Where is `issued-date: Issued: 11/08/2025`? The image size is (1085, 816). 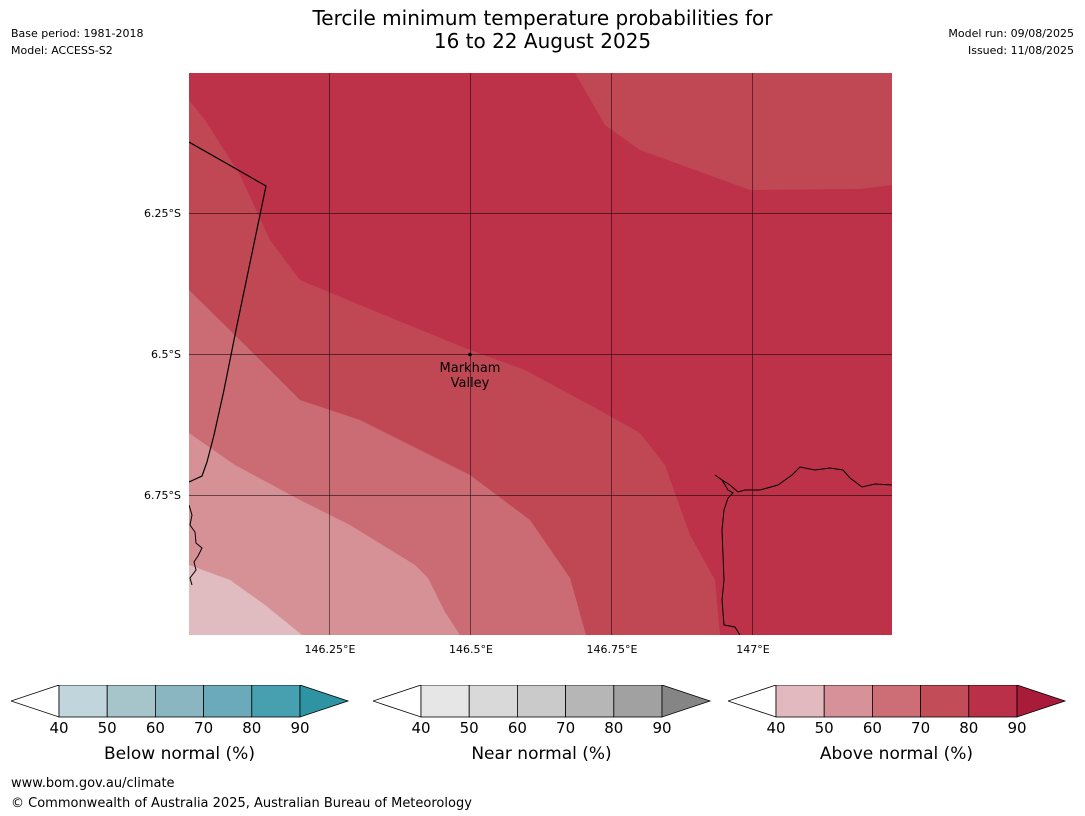 issued-date: Issued: 11/08/2025 is located at coordinates (1020, 50).